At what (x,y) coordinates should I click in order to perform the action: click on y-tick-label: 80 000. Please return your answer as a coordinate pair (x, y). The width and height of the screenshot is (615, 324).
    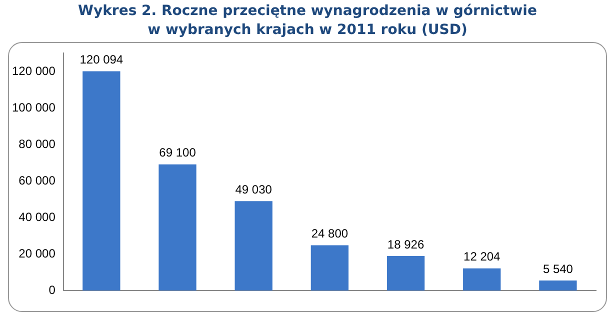
    Looking at the image, I should click on (37, 143).